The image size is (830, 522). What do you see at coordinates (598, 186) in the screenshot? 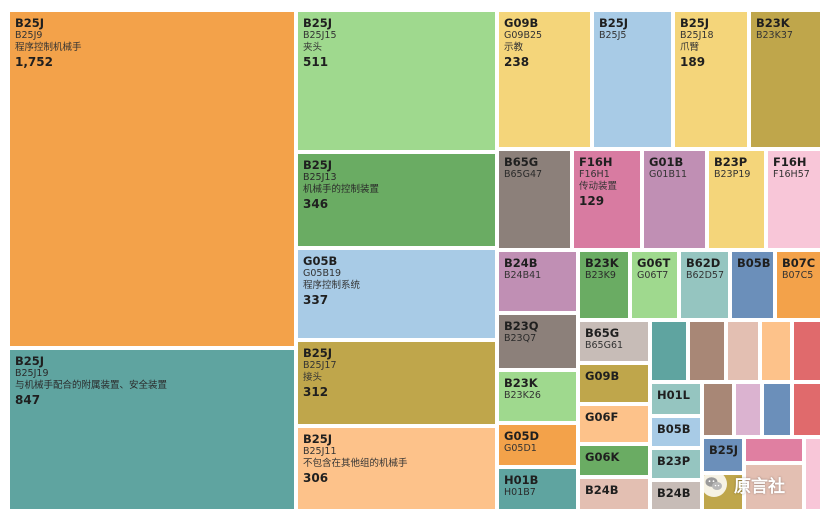
I see `cell-description: 传动装置` at bounding box center [598, 186].